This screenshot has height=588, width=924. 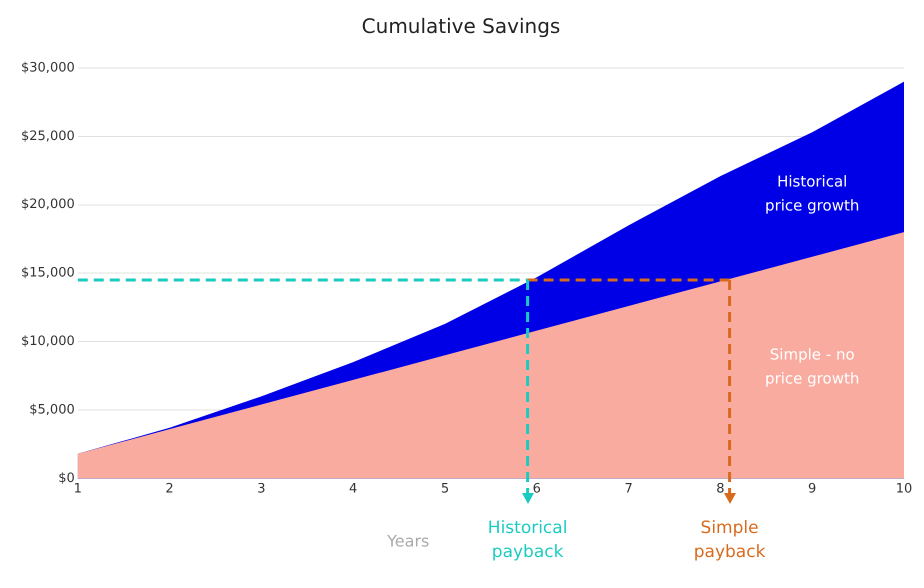 What do you see at coordinates (812, 489) in the screenshot?
I see `x-tick-label: 9` at bounding box center [812, 489].